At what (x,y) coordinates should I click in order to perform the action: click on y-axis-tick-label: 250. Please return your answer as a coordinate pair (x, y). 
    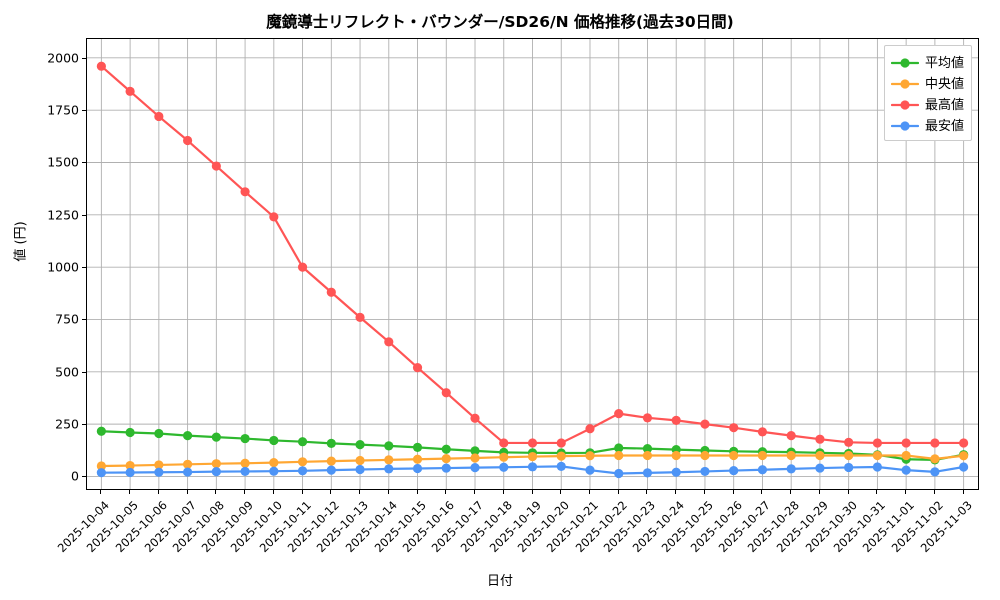
    Looking at the image, I should click on (67, 424).